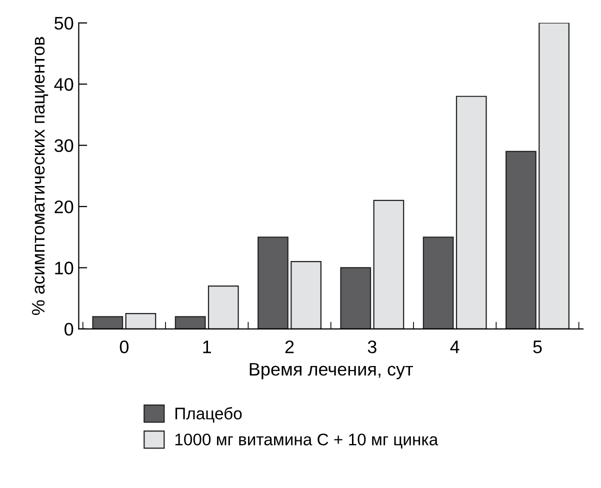  I want to click on legend-label: Плацебо, so click(209, 415).